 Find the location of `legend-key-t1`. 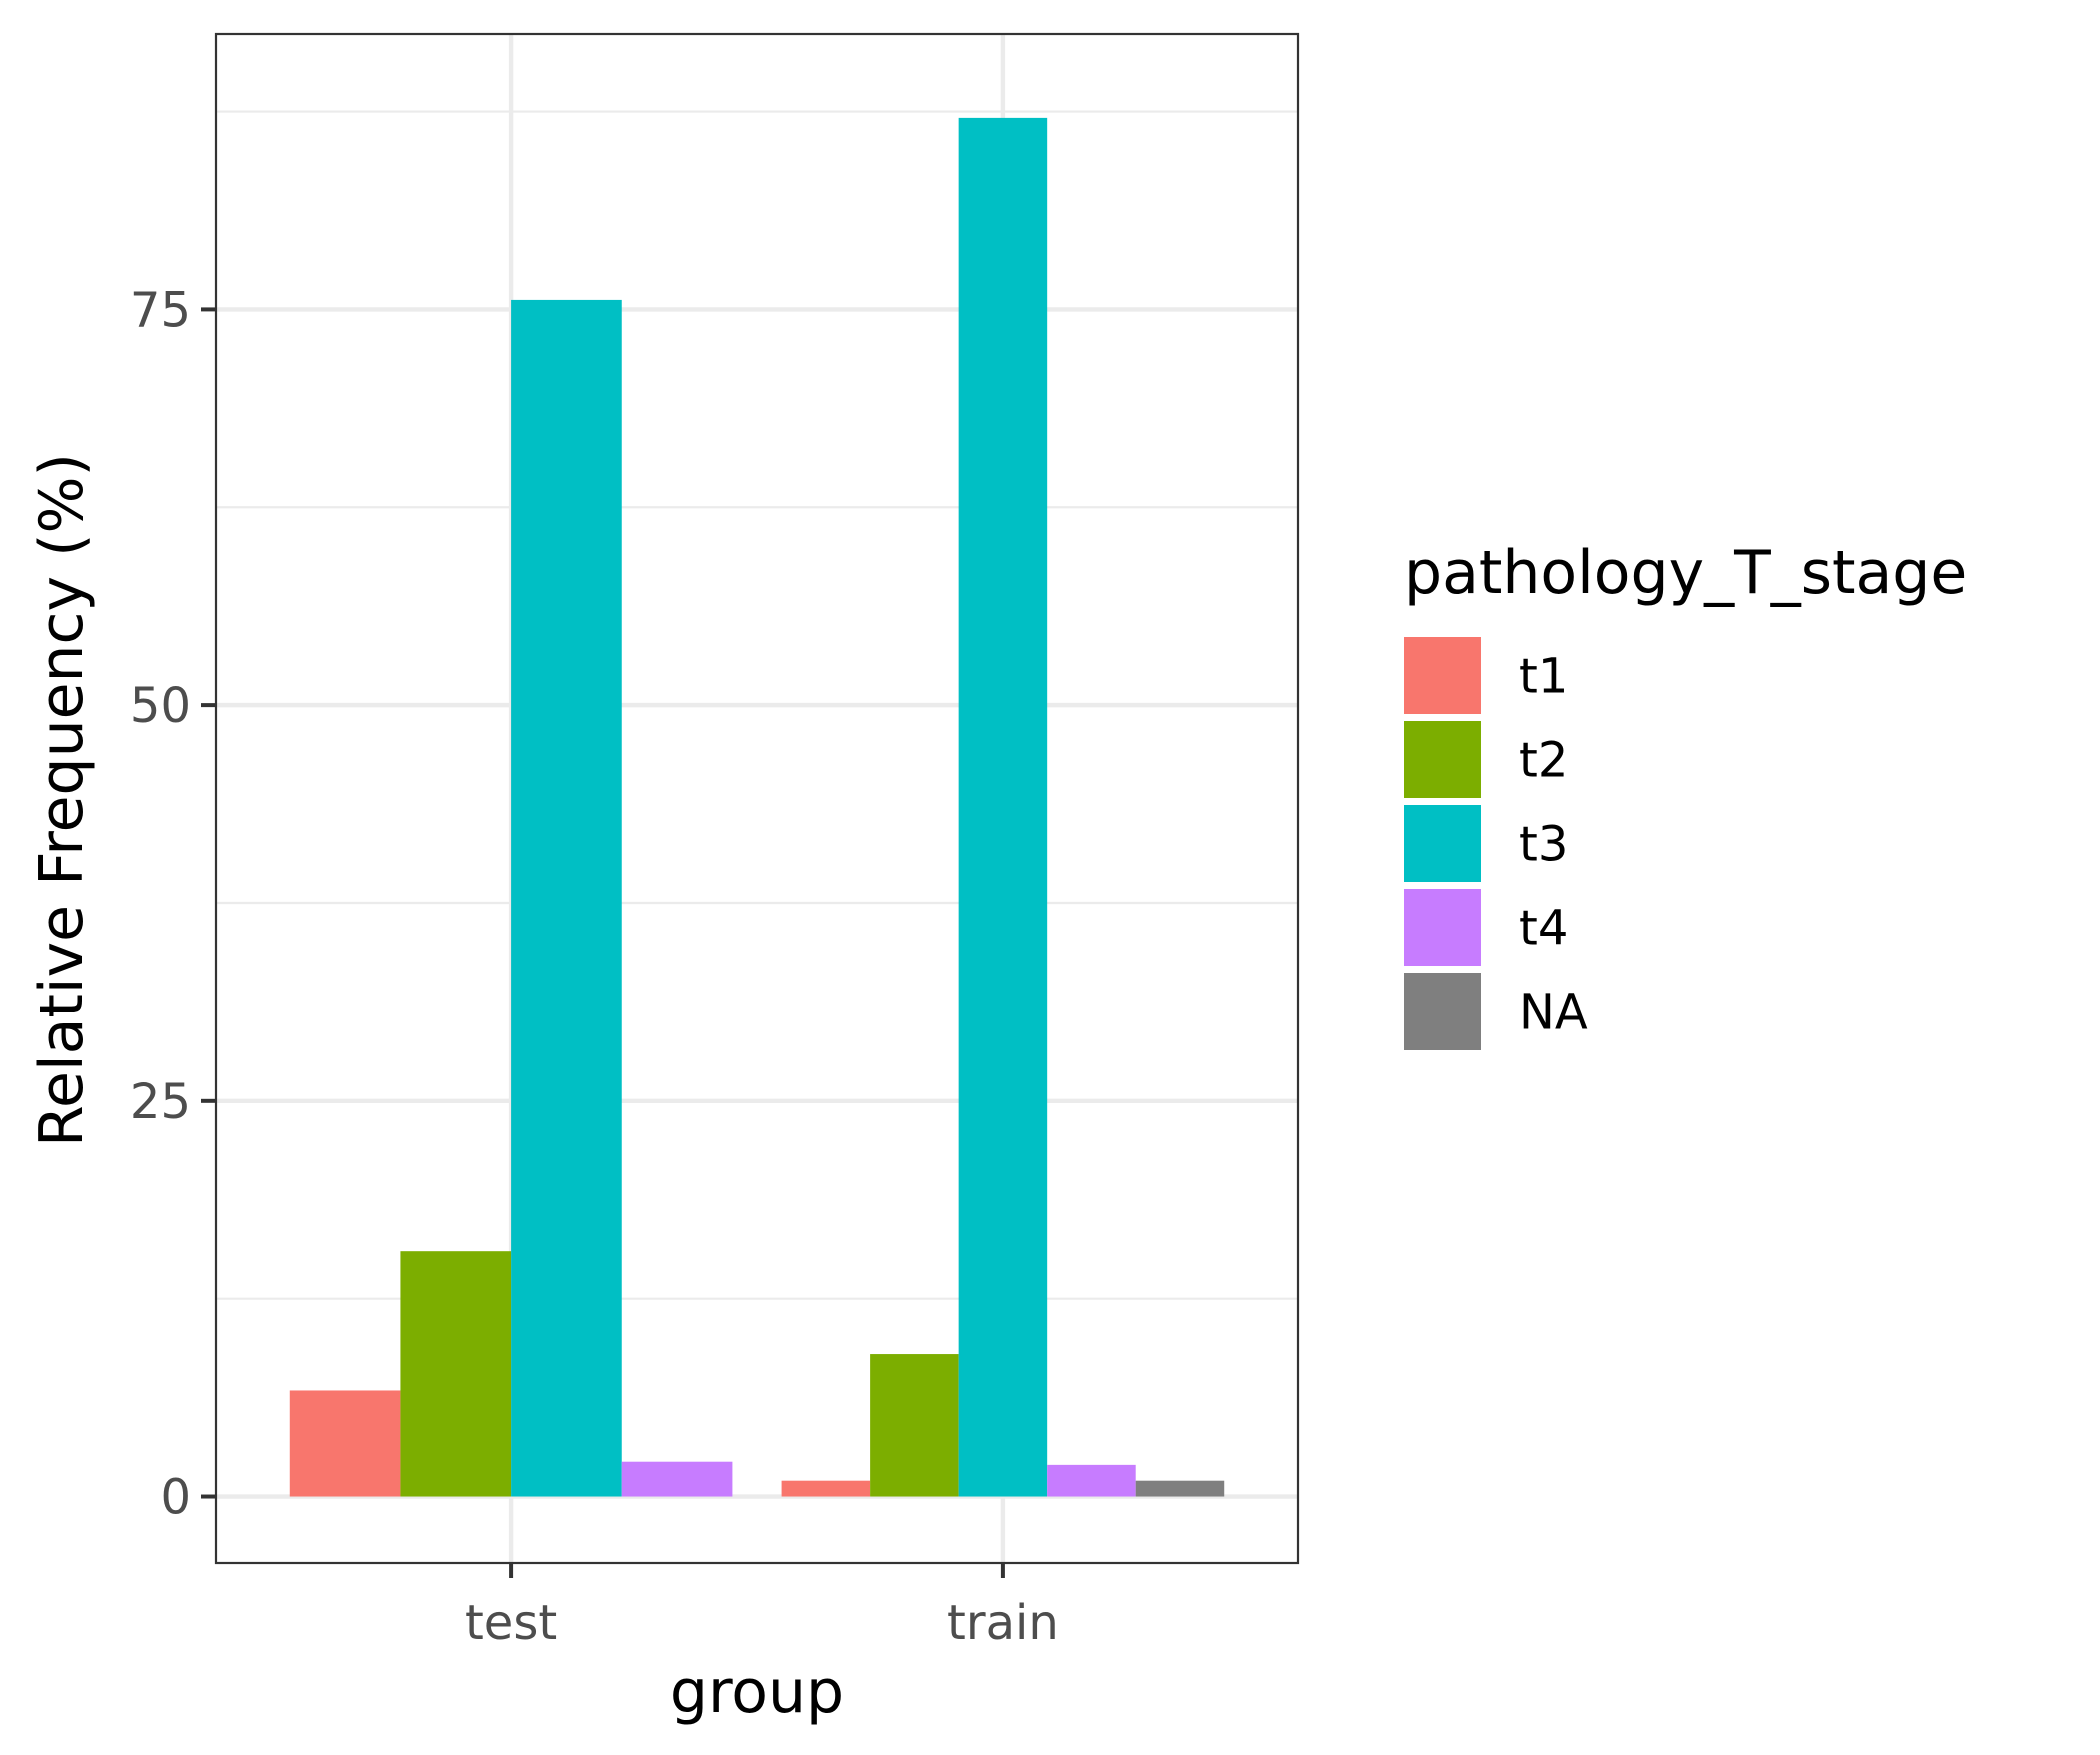

legend-key-t1 is located at coordinates (1442, 675).